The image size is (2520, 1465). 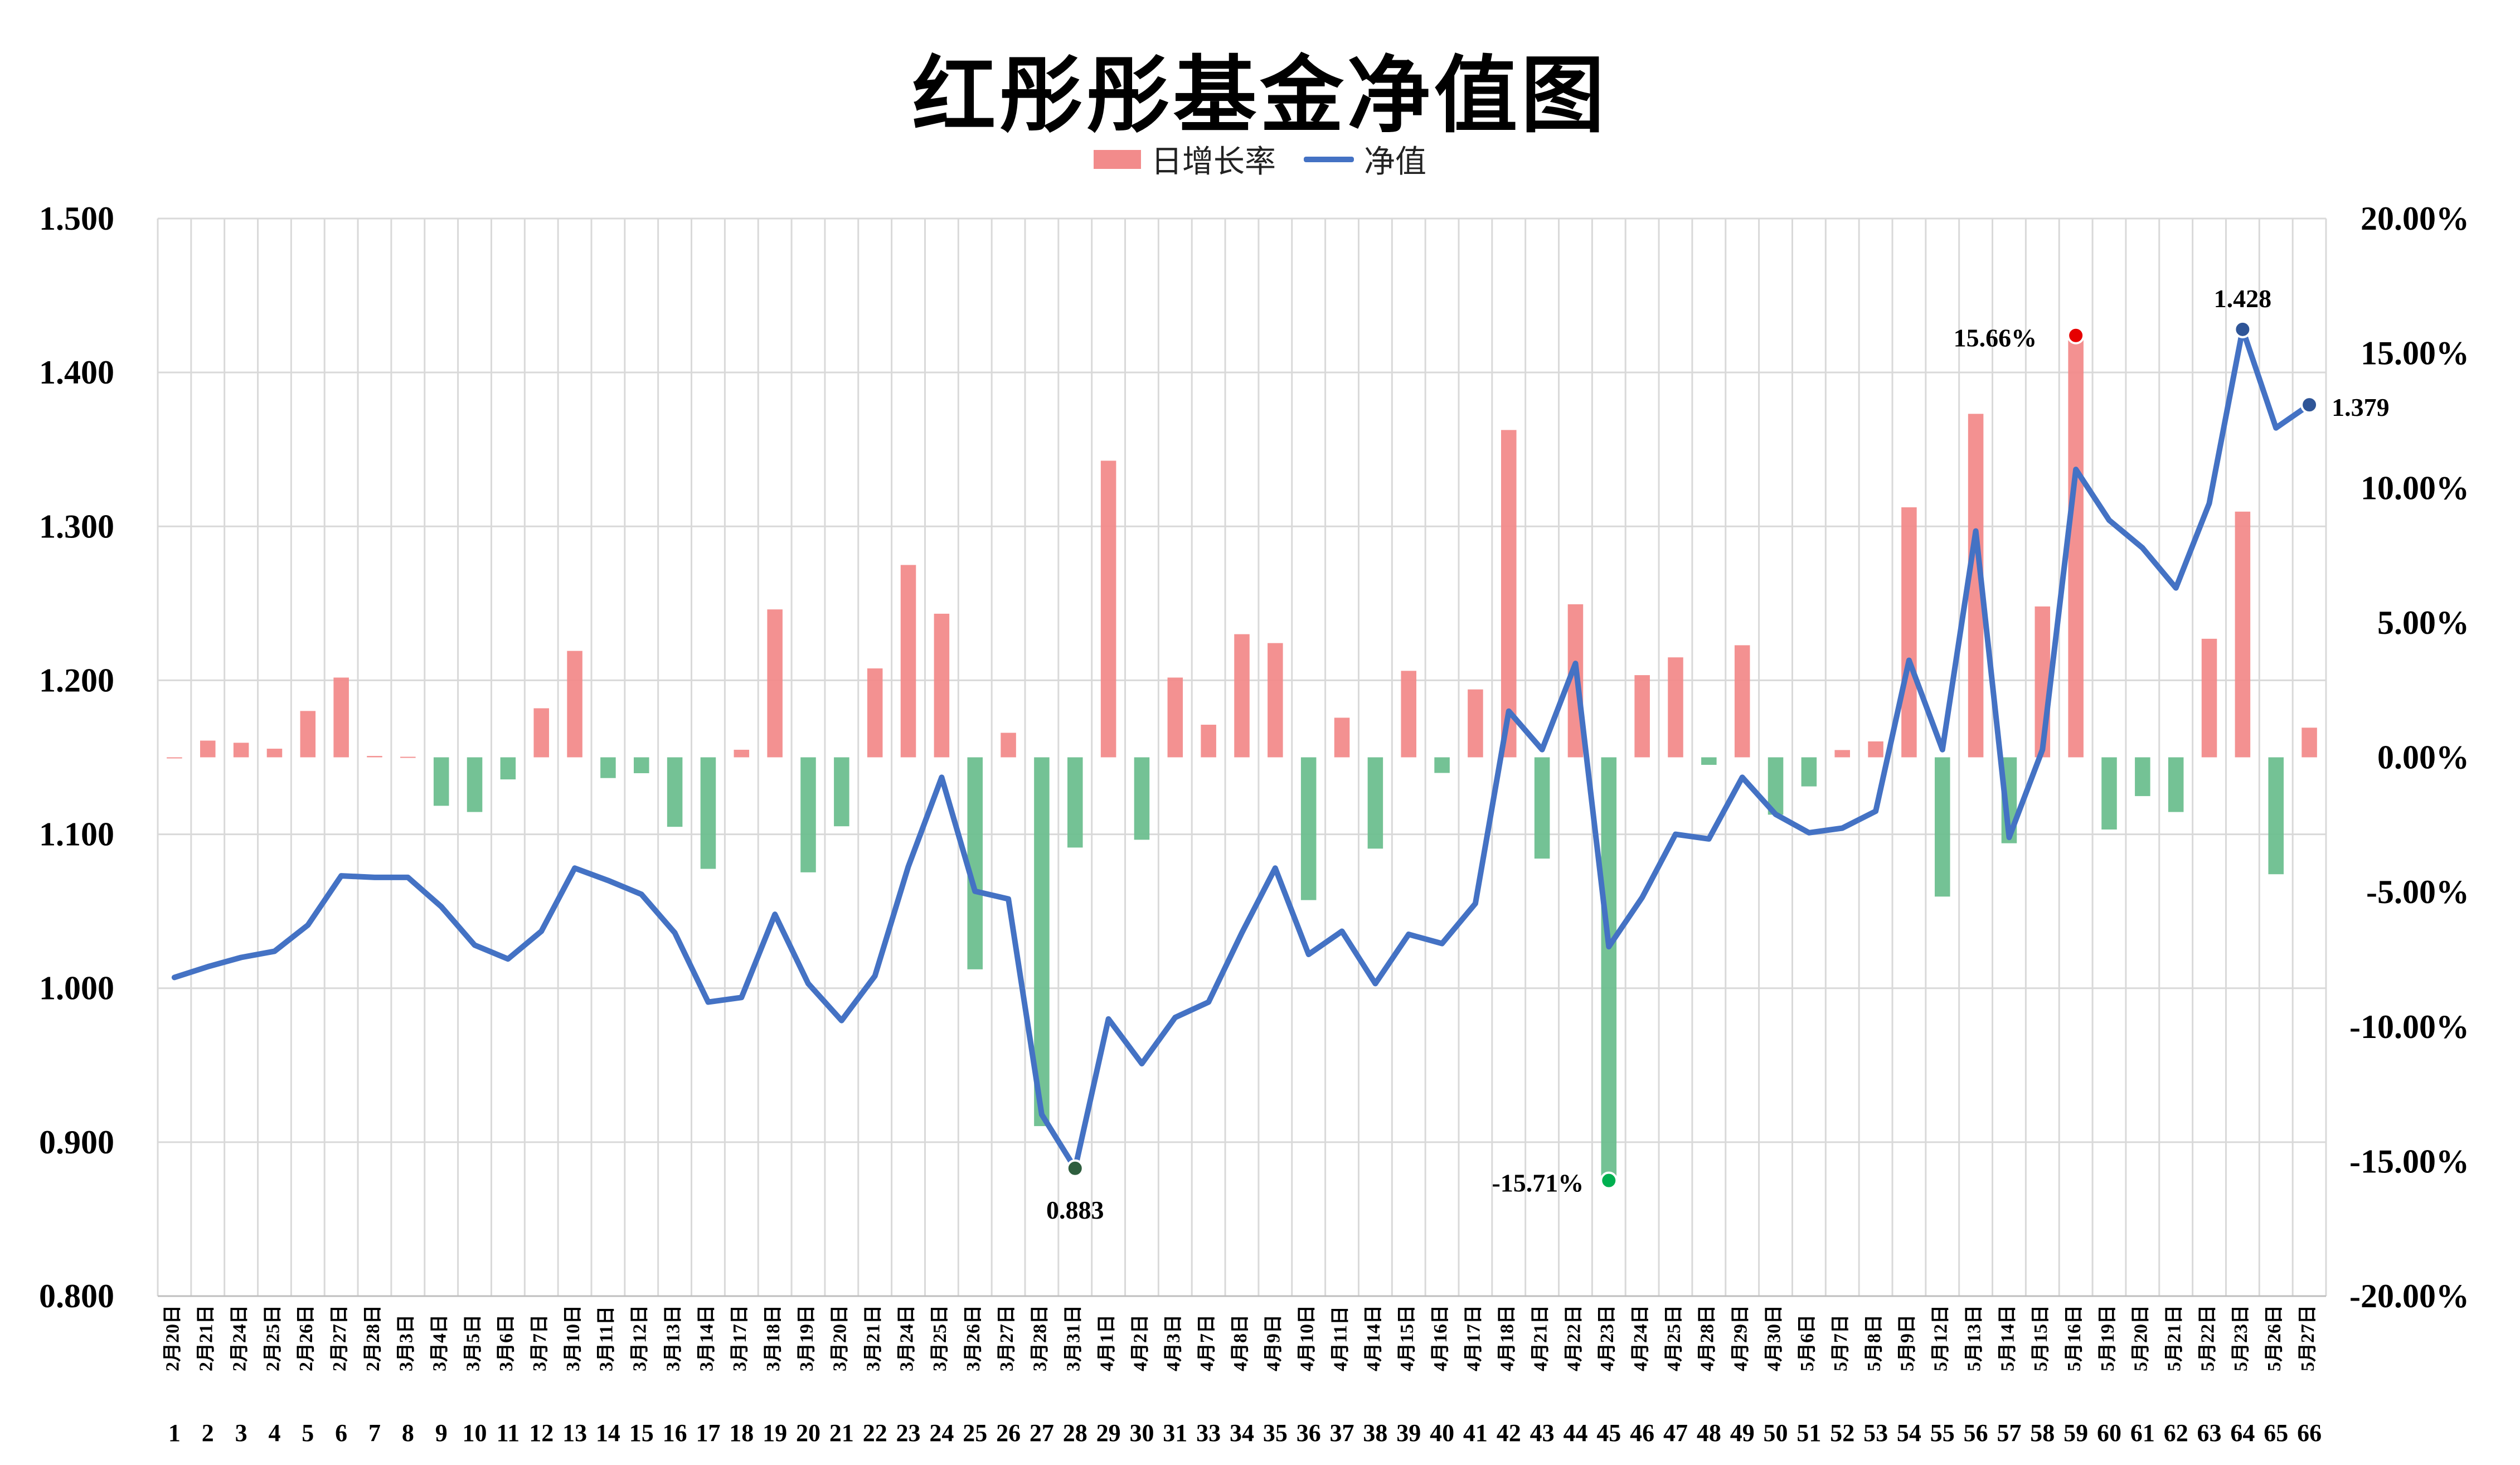 What do you see at coordinates (840, 1338) in the screenshot?
I see `x-axis-date-label: 3月20日` at bounding box center [840, 1338].